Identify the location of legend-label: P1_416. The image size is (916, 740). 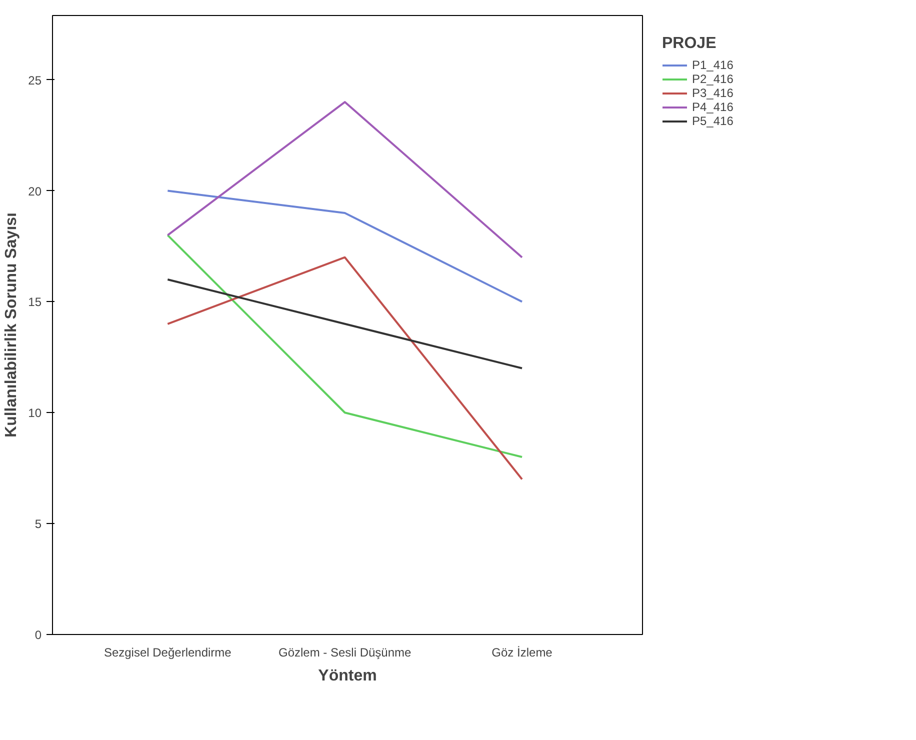
(713, 65).